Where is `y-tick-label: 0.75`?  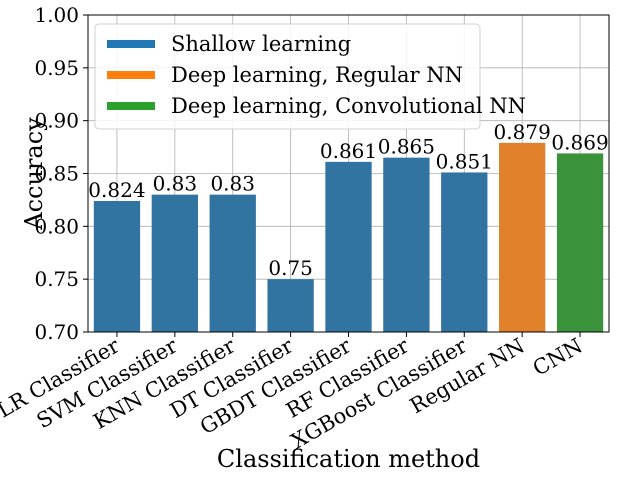 y-tick-label: 0.75 is located at coordinates (56, 279).